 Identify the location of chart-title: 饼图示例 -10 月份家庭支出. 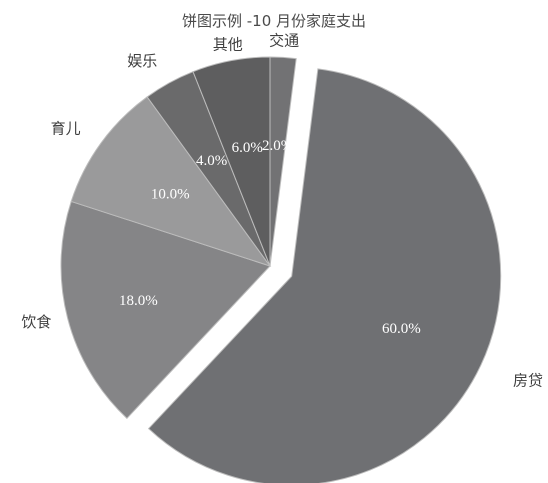
(274, 21).